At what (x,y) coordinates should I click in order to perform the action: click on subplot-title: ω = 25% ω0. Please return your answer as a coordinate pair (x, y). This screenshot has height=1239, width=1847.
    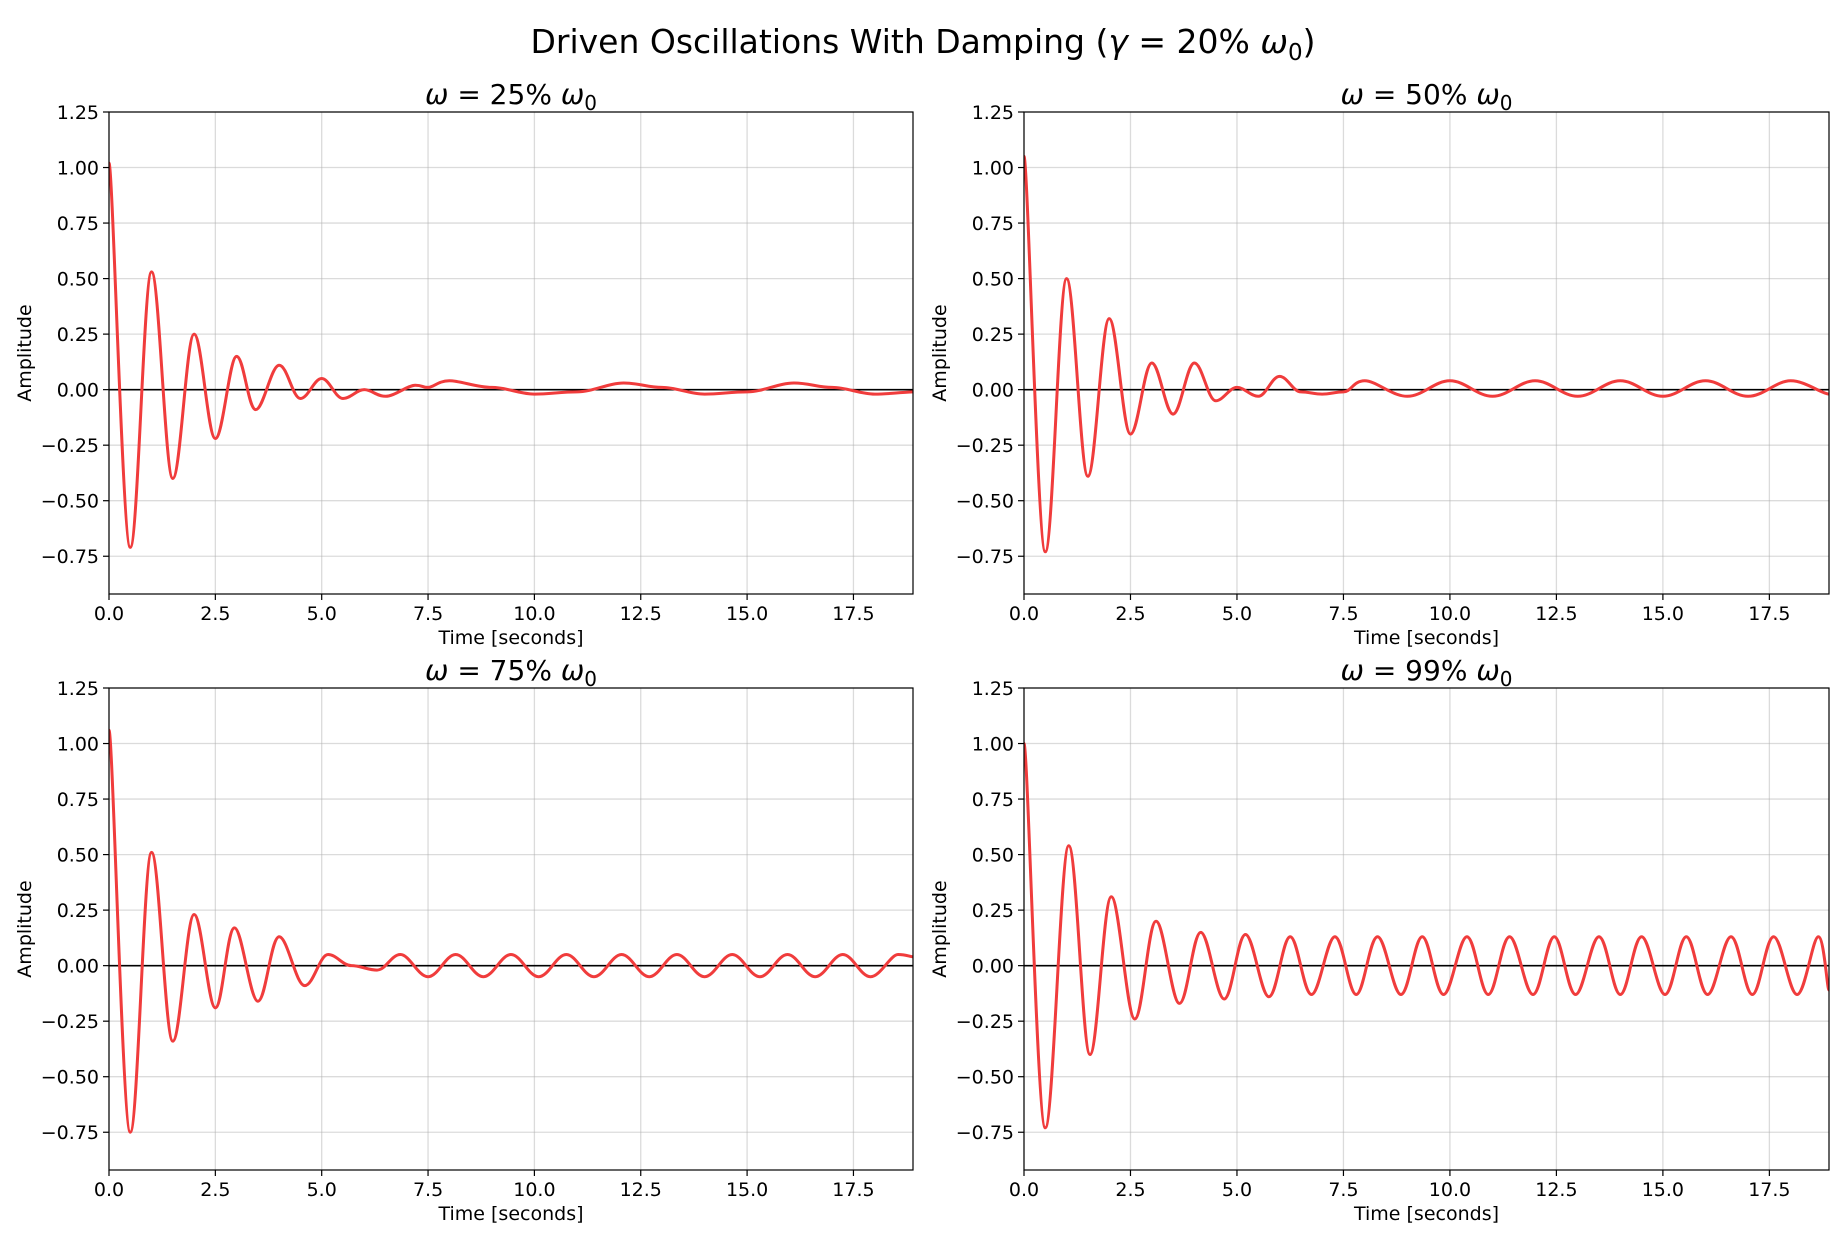
    Looking at the image, I should click on (511, 96).